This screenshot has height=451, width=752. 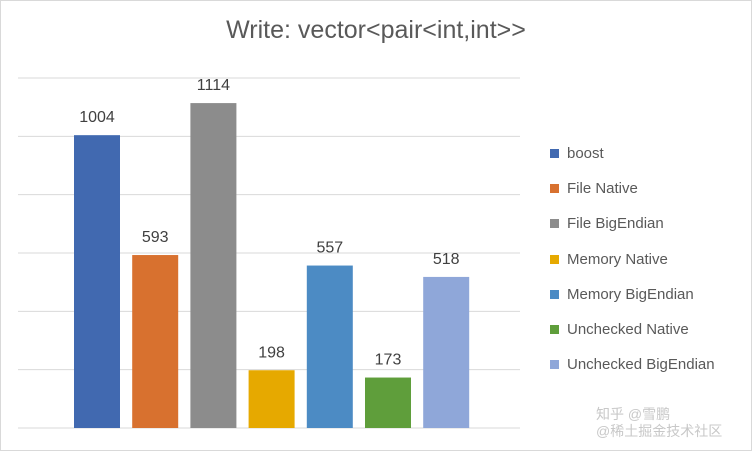 What do you see at coordinates (155, 341) in the screenshot?
I see `bar-file-native` at bounding box center [155, 341].